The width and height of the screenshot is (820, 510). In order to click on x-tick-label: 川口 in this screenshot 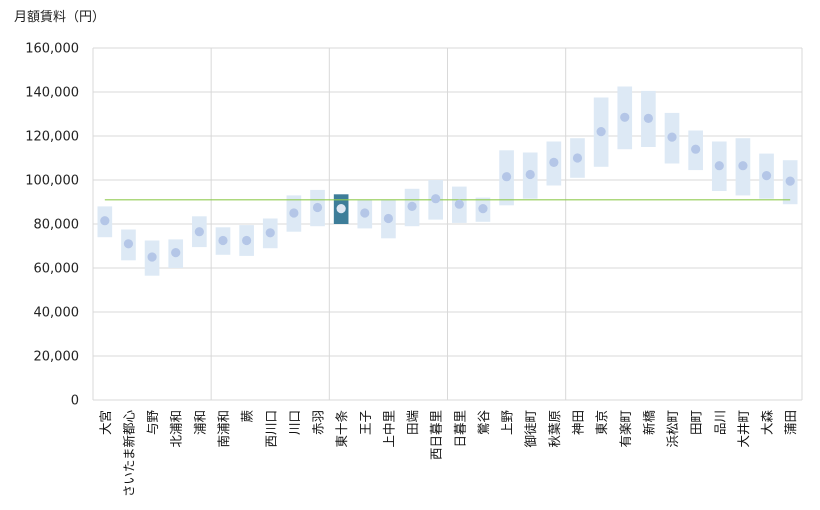, I will do `click(294, 422)`.